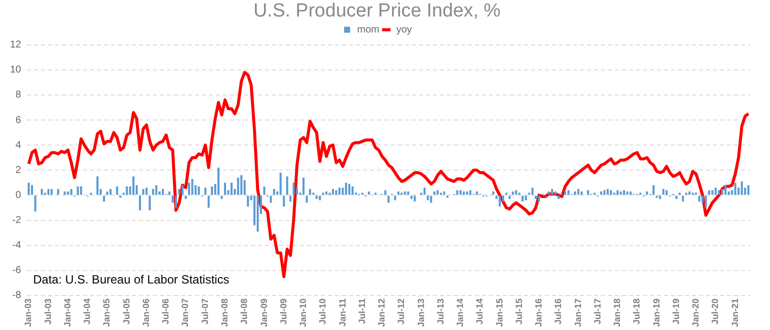 The width and height of the screenshot is (770, 330). Describe the element at coordinates (17, 296) in the screenshot. I see `y-tick-label: -8` at that location.